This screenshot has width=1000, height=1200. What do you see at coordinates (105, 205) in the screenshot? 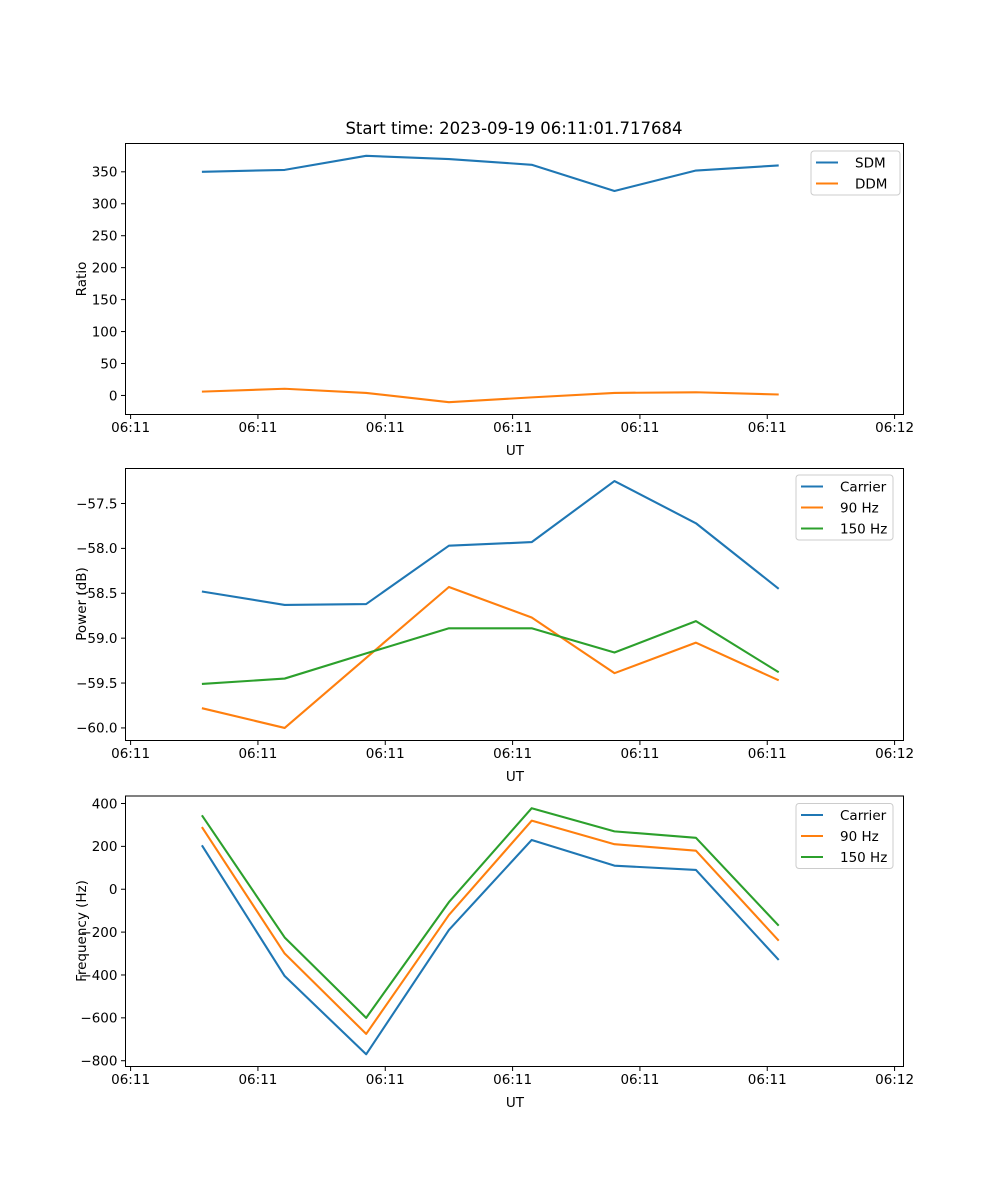
I see `y-tick-label: 300` at bounding box center [105, 205].